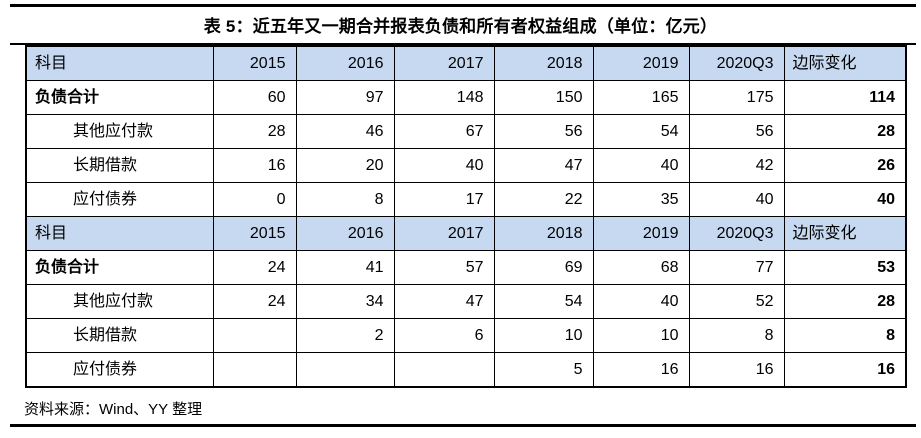  Describe the element at coordinates (463, 425) in the screenshot. I see `bottom-rule` at that location.